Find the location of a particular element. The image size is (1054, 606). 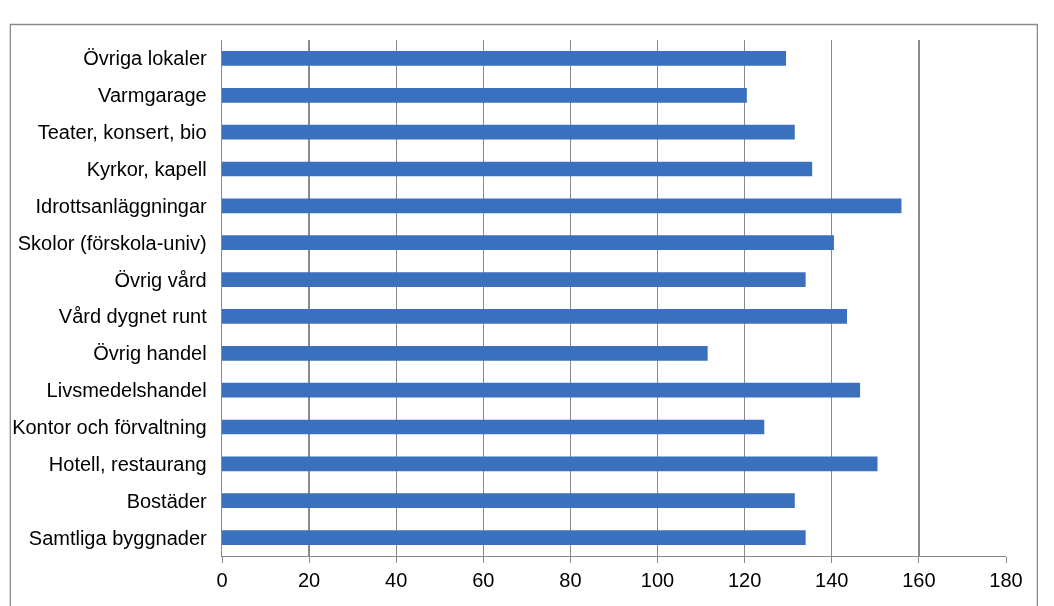

y-tick-label: Samtliga byggnader is located at coordinates (118, 537).